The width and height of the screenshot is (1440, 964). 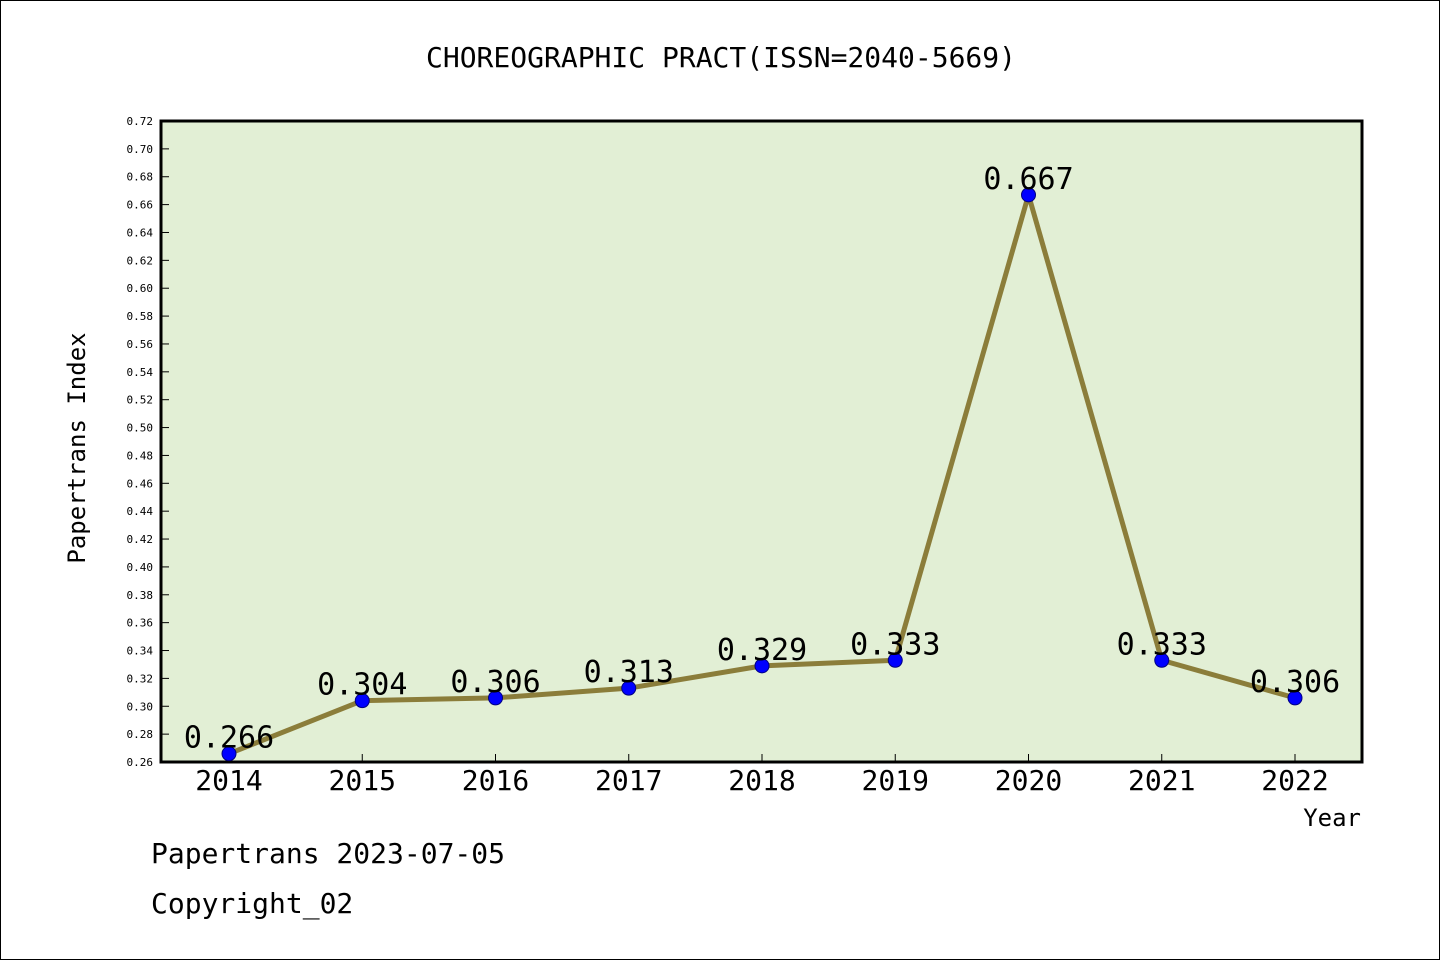 I want to click on y-tick-label: 0.32, so click(x=140, y=678).